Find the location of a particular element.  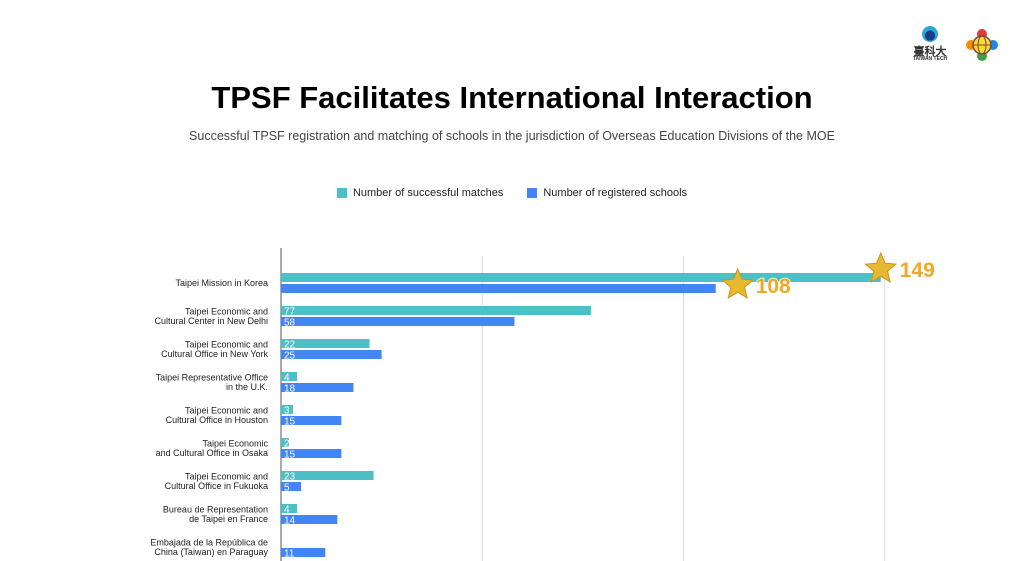

category-label: Cultural Center in New Delhi is located at coordinates (211, 321).